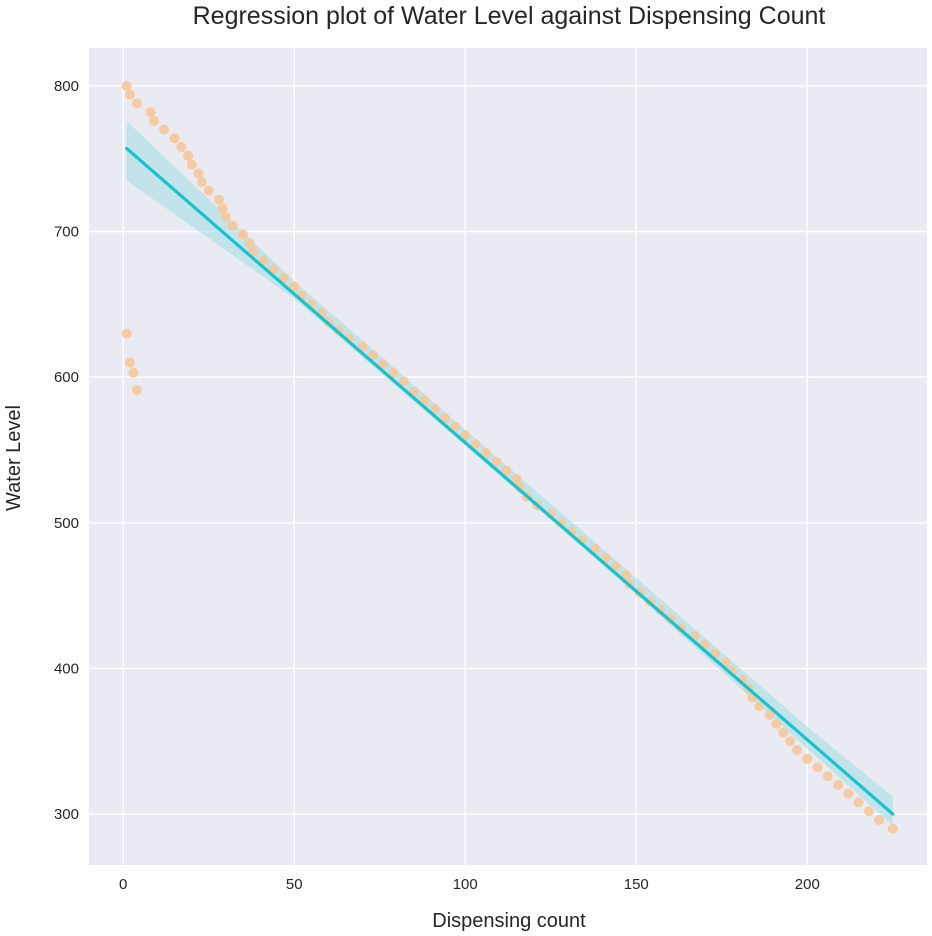  I want to click on x-tick-label: 50, so click(294, 884).